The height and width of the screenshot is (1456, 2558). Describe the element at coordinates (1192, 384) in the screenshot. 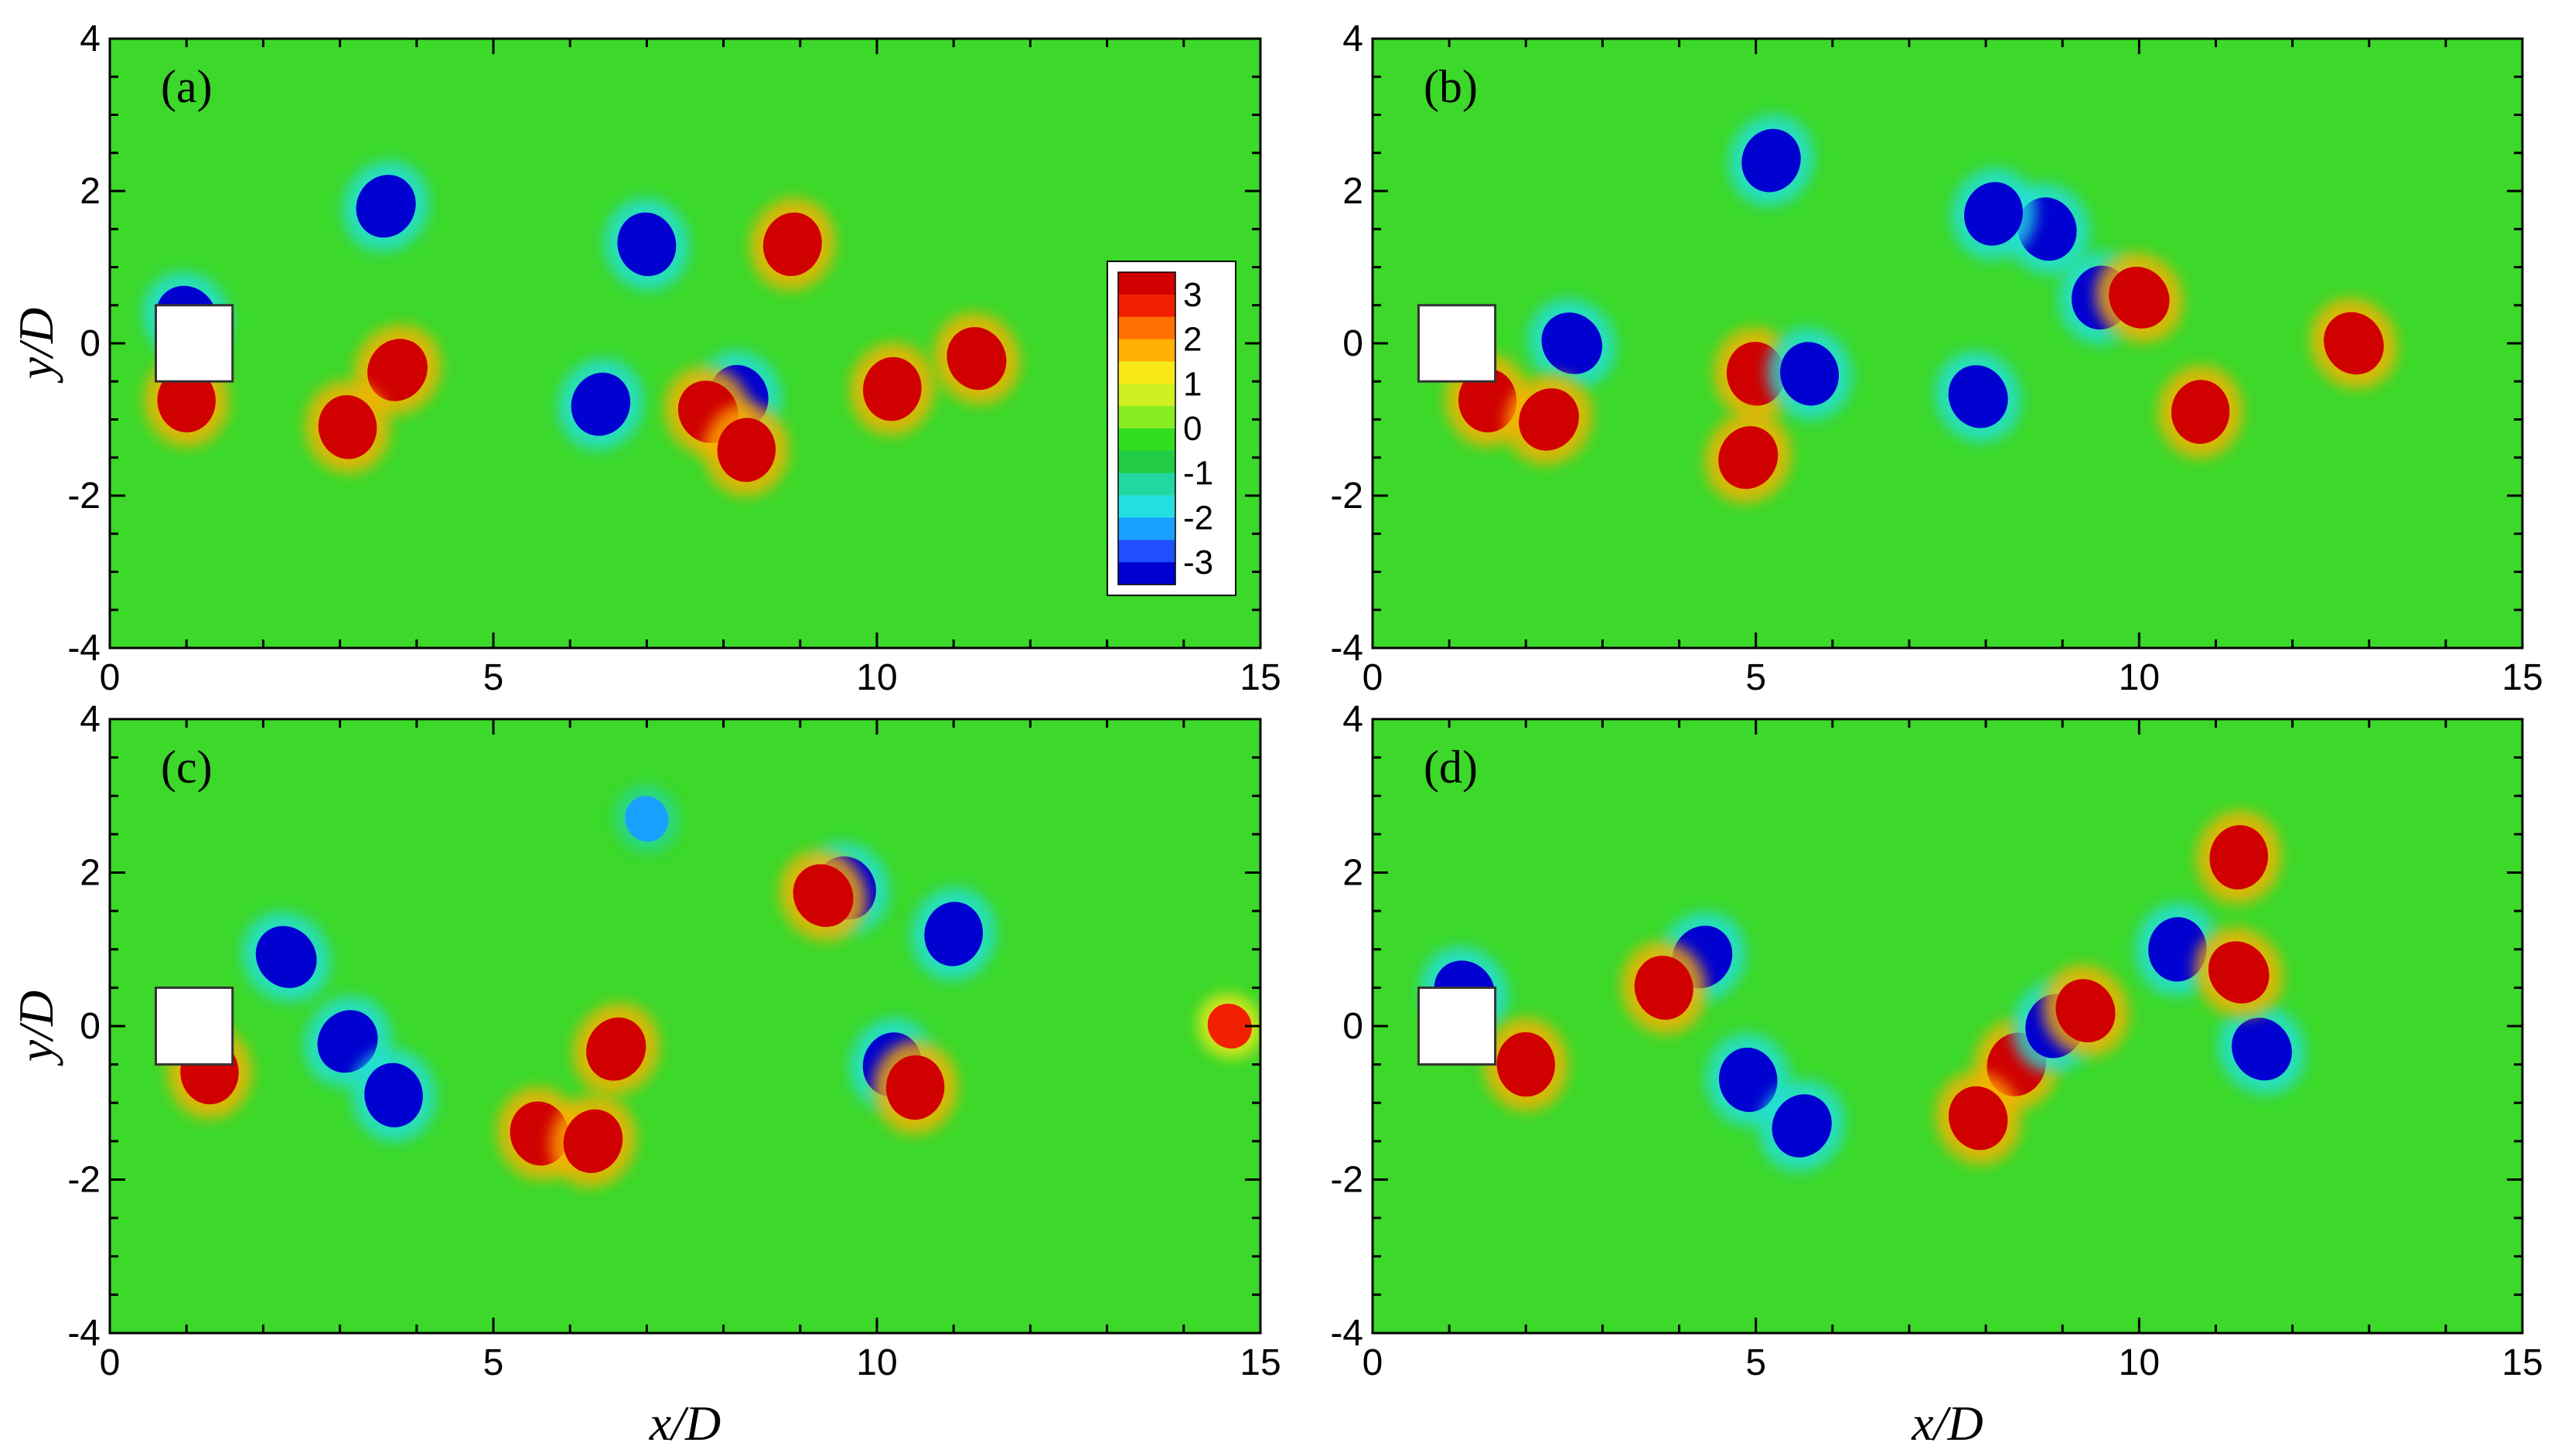

I see `colorbar-label: 1` at that location.